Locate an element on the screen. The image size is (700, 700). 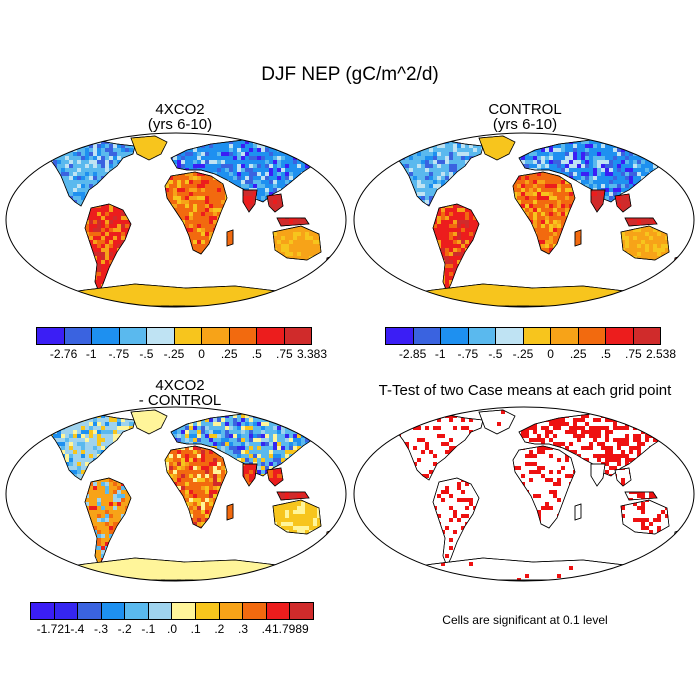
panel-2-colorbar is located at coordinates (523, 336).